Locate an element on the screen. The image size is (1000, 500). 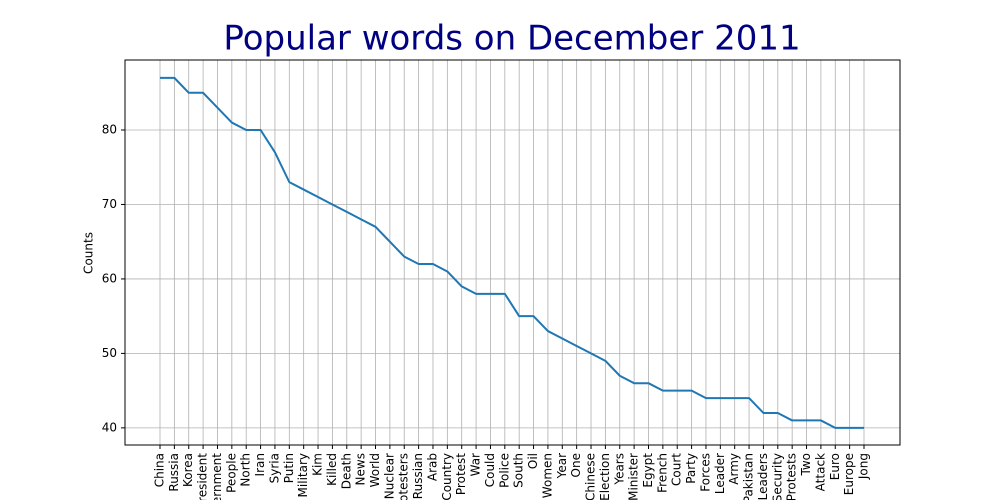
x-tick-label: Government is located at coordinates (217, 476).